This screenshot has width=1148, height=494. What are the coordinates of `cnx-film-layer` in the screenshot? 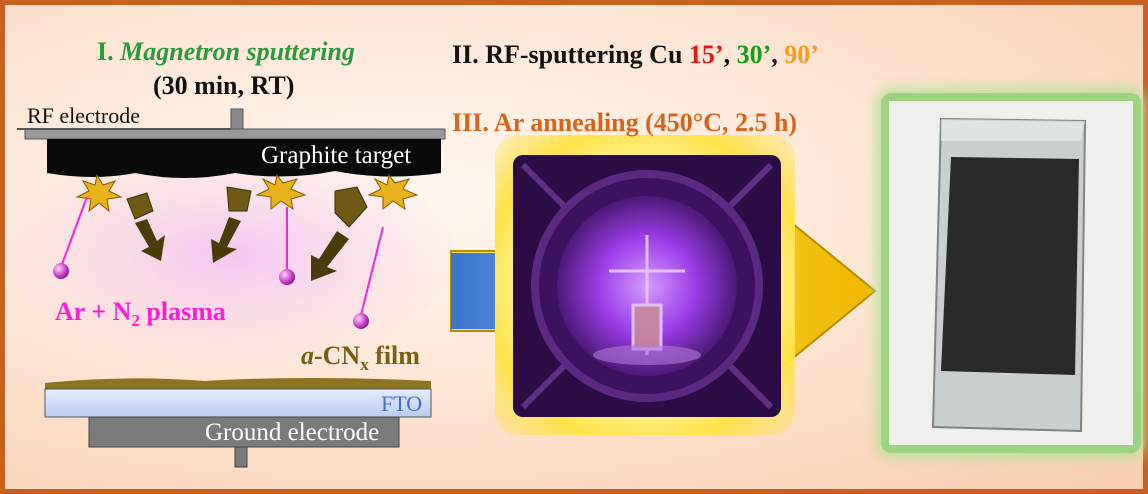 It's located at (238, 383).